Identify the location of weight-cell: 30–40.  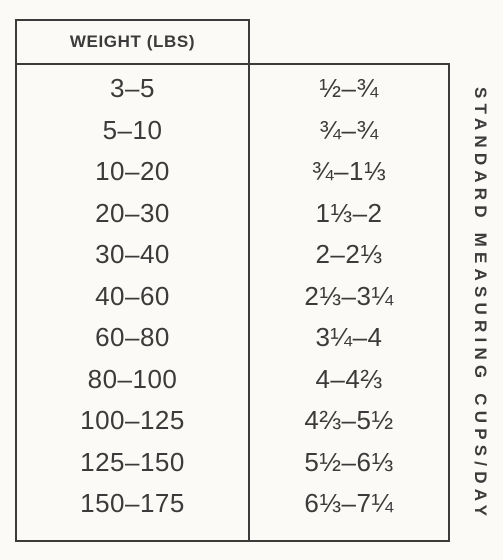
(132, 254).